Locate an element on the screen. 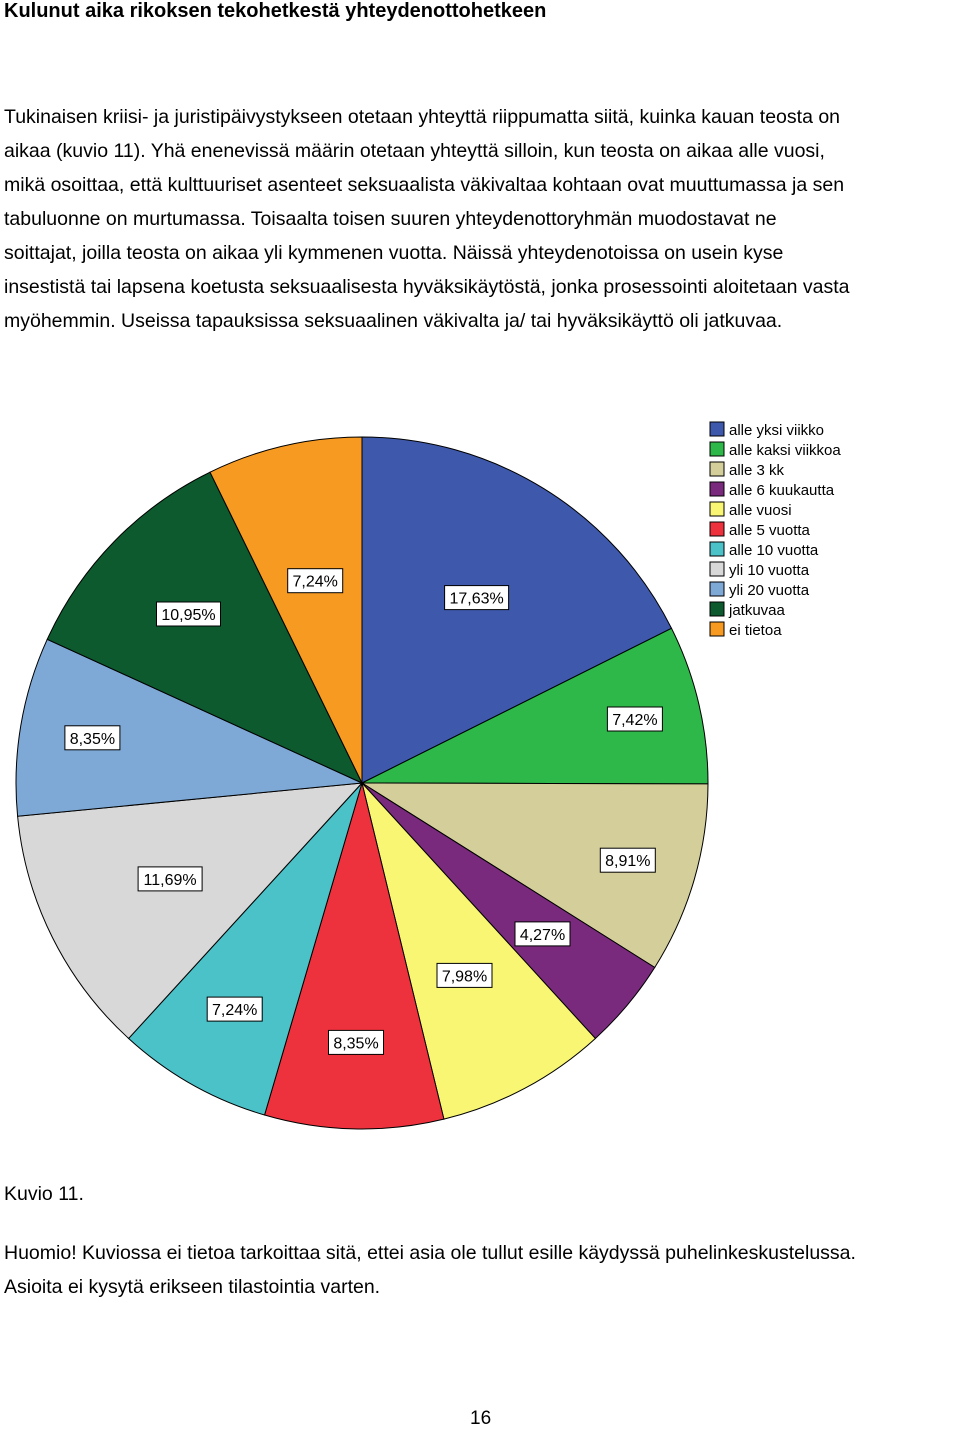 Image resolution: width=960 pixels, height=1430 pixels. legend-entry: jatkuvaa is located at coordinates (747, 610).